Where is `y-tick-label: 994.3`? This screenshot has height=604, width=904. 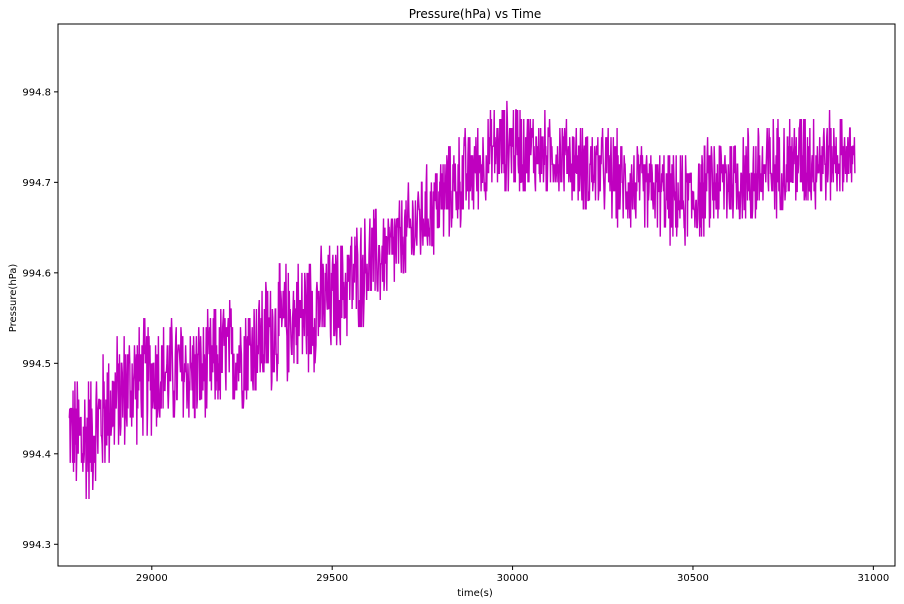
y-tick-label: 994.3 is located at coordinates (36, 545).